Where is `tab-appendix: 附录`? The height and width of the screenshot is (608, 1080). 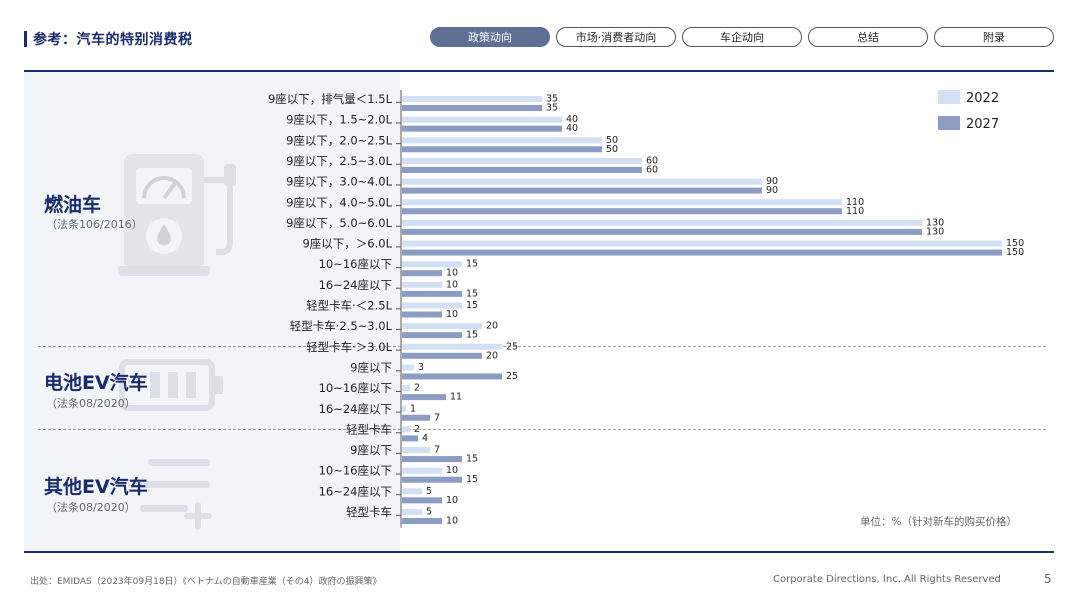
tab-appendix: 附录 is located at coordinates (994, 37).